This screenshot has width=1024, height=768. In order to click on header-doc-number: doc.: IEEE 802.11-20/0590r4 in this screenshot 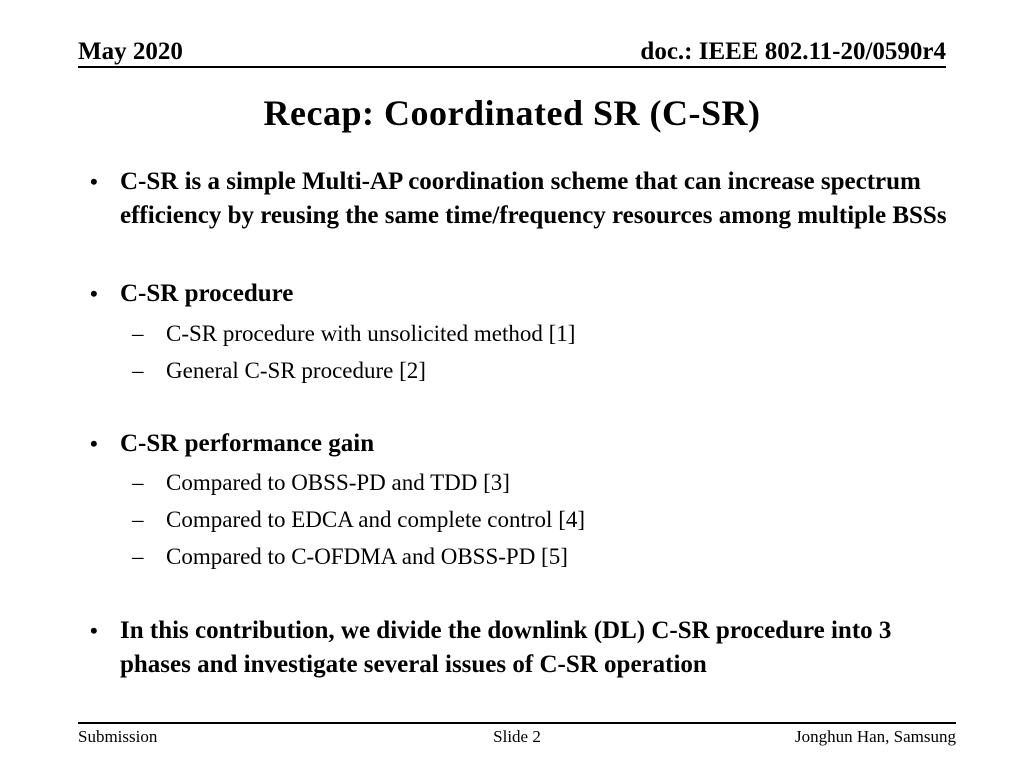, I will do `click(793, 51)`.